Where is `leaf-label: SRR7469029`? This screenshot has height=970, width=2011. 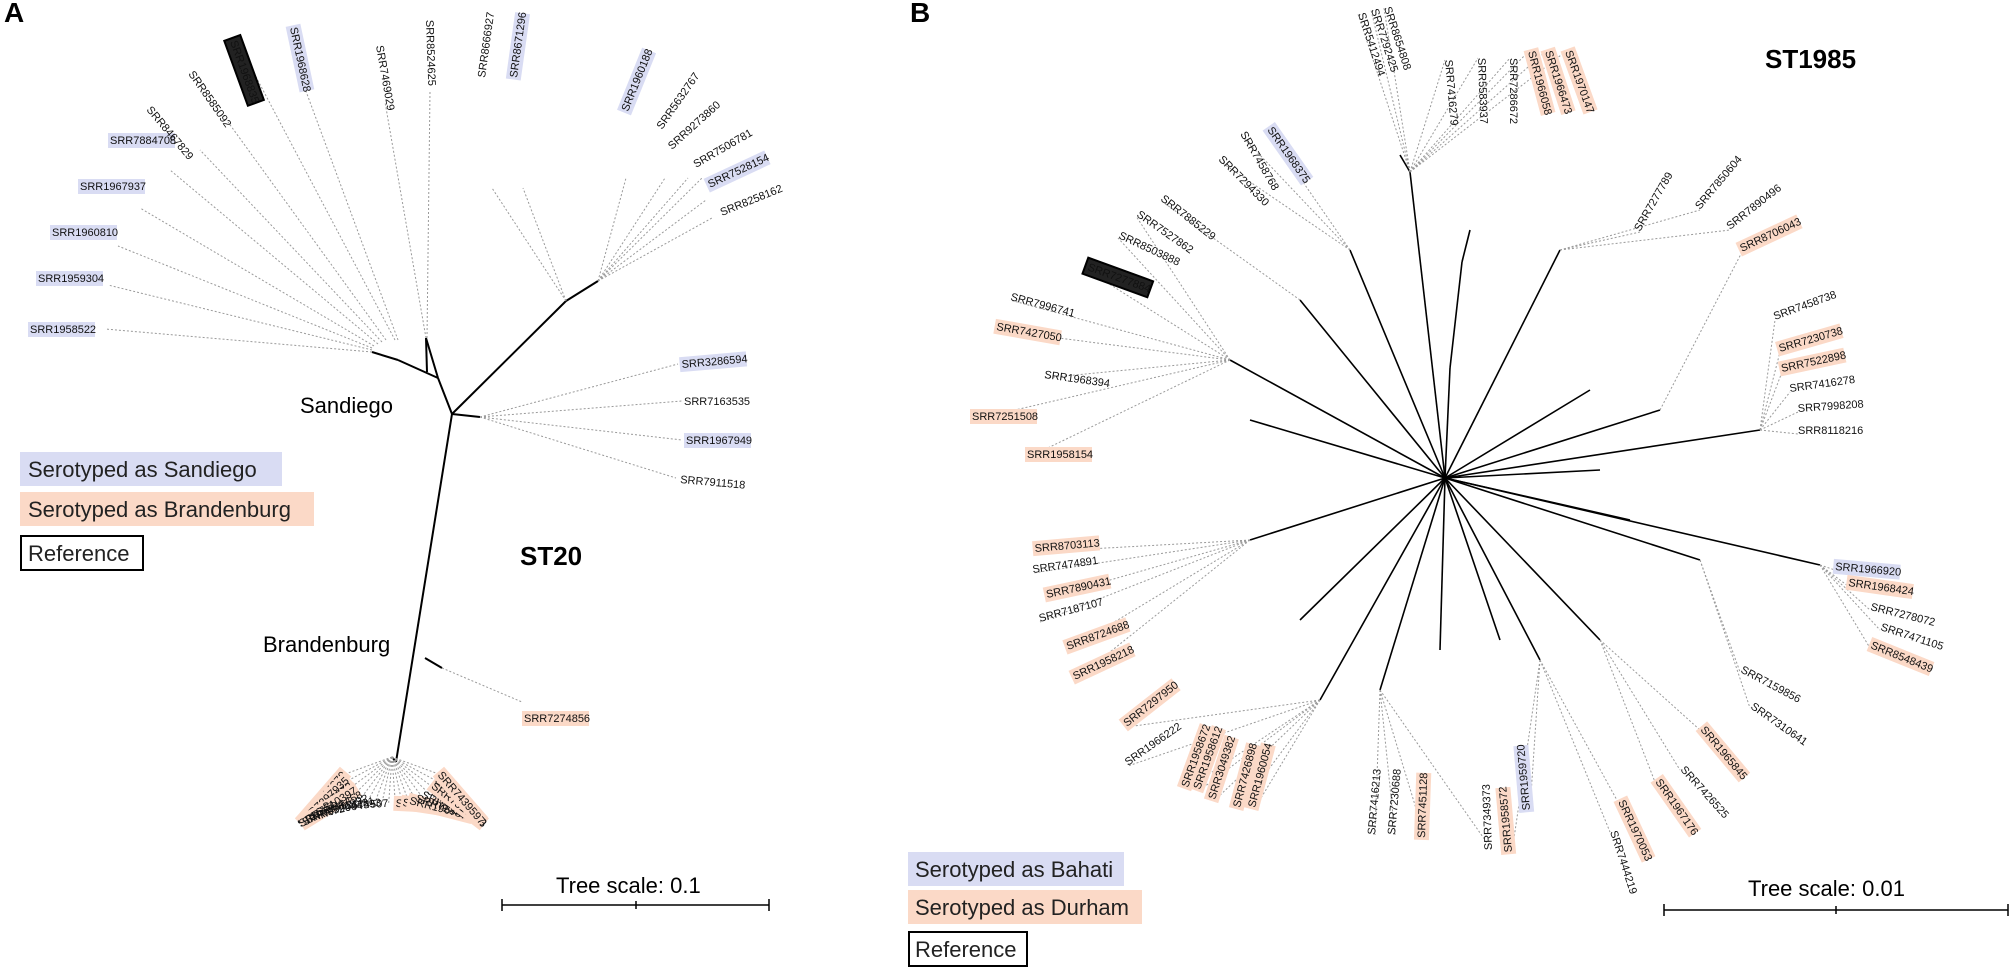 leaf-label: SRR7469029 is located at coordinates (384, 77).